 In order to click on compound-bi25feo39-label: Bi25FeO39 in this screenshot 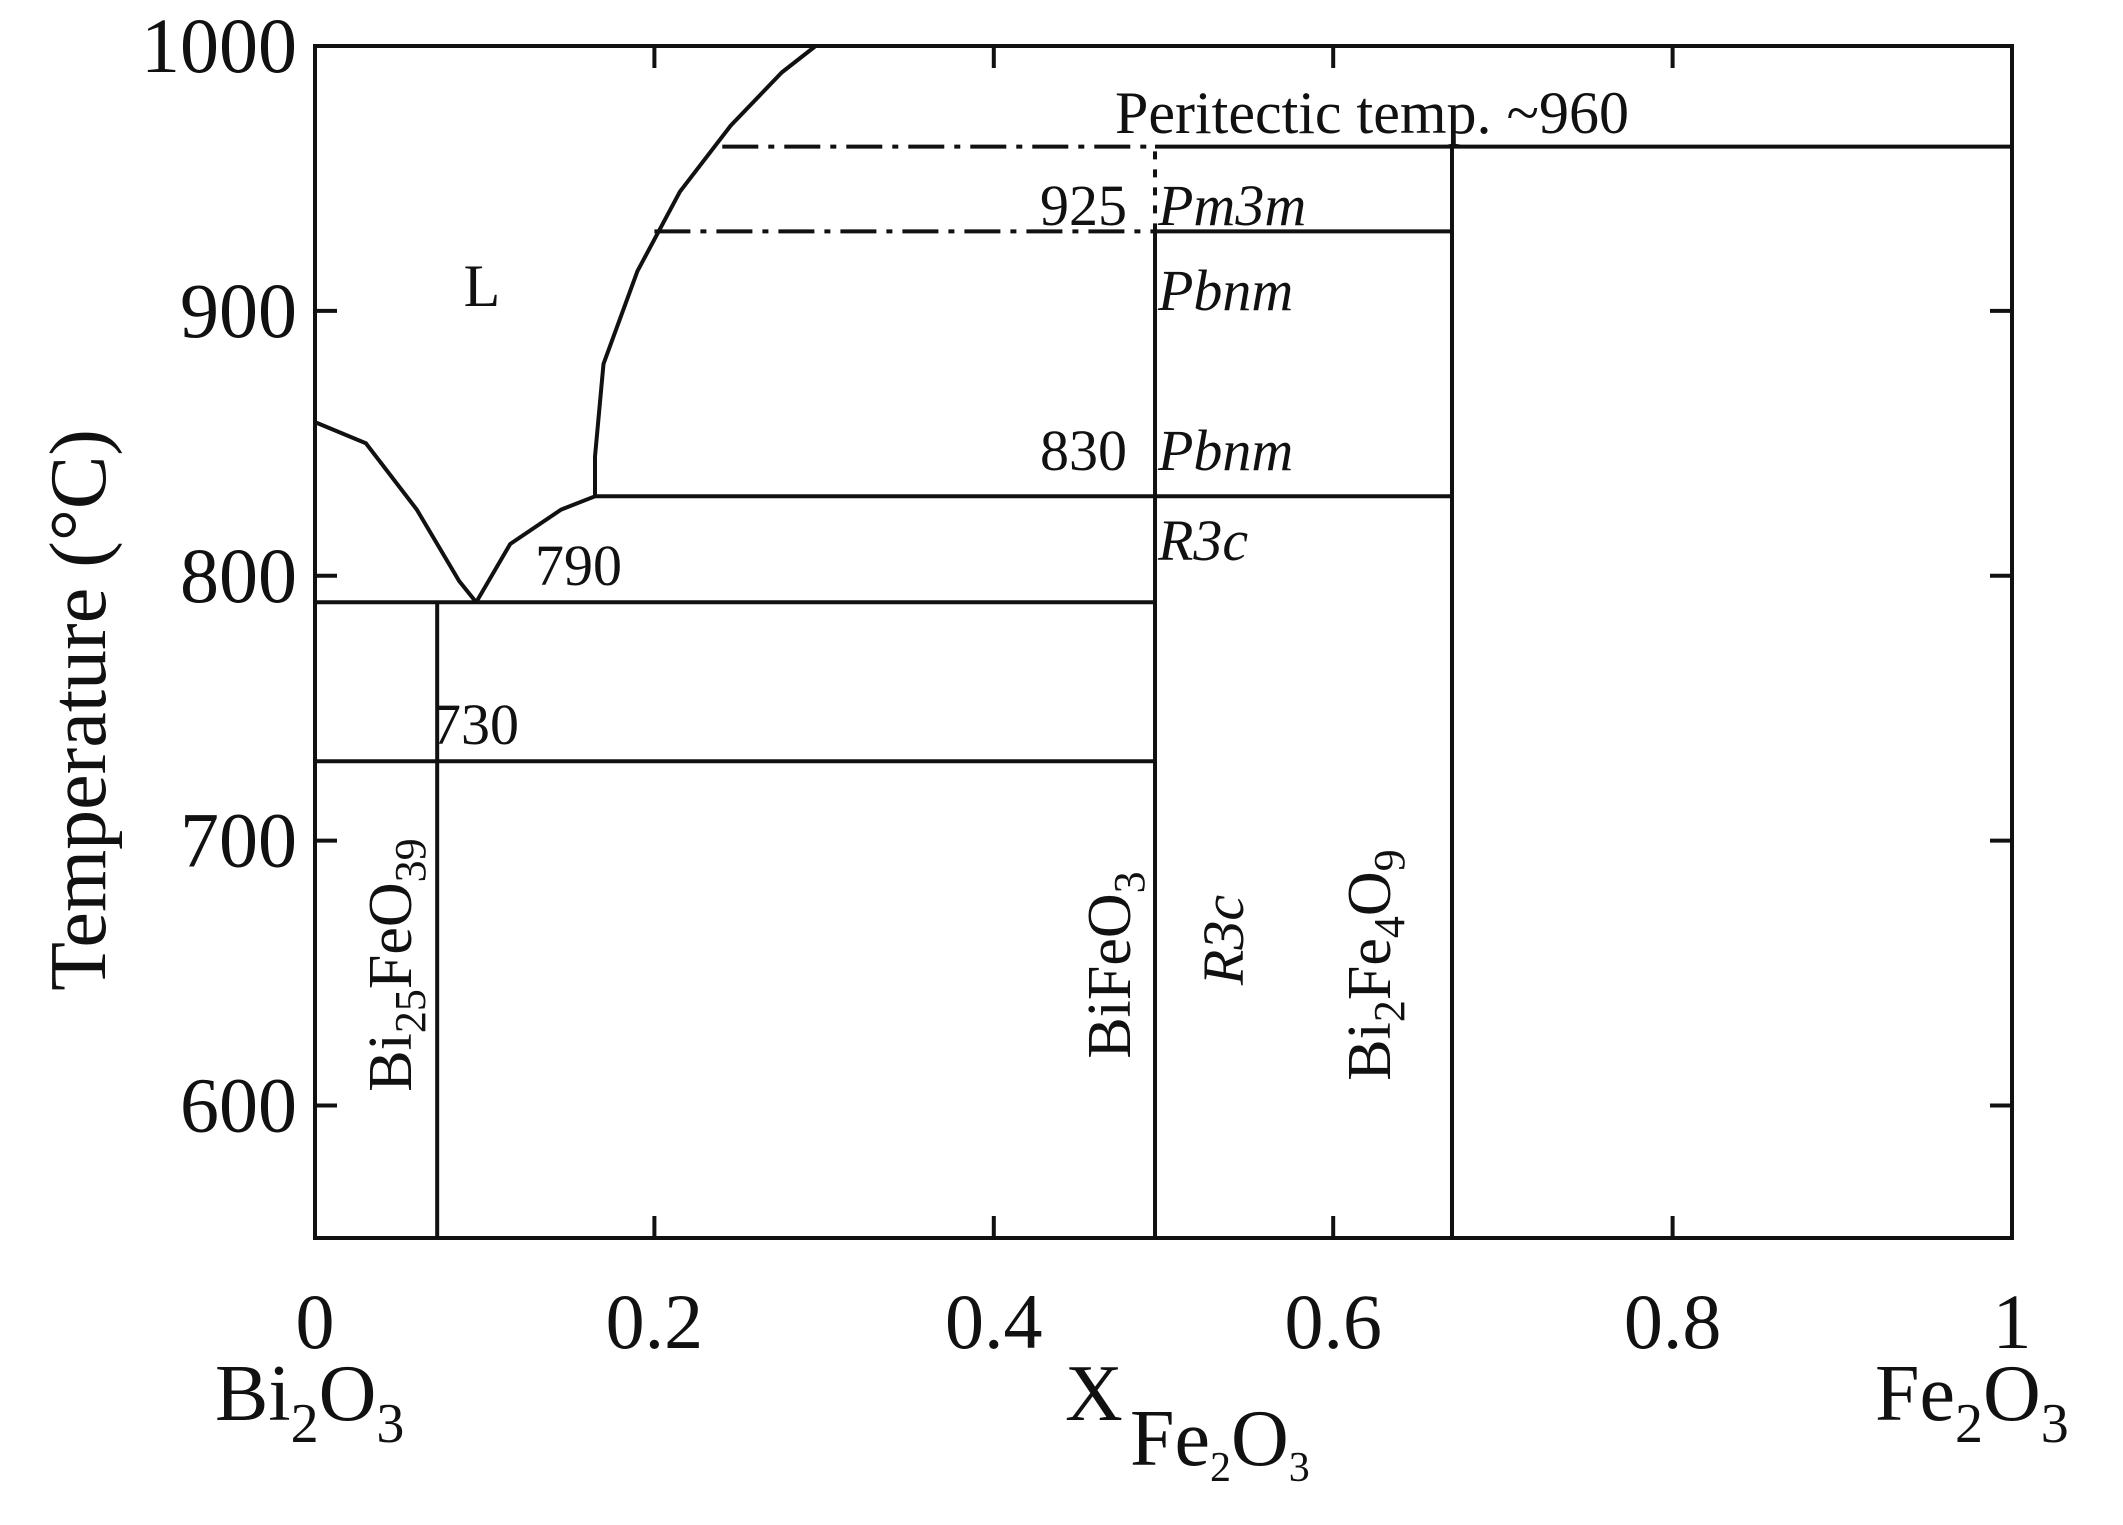, I will do `click(396, 964)`.